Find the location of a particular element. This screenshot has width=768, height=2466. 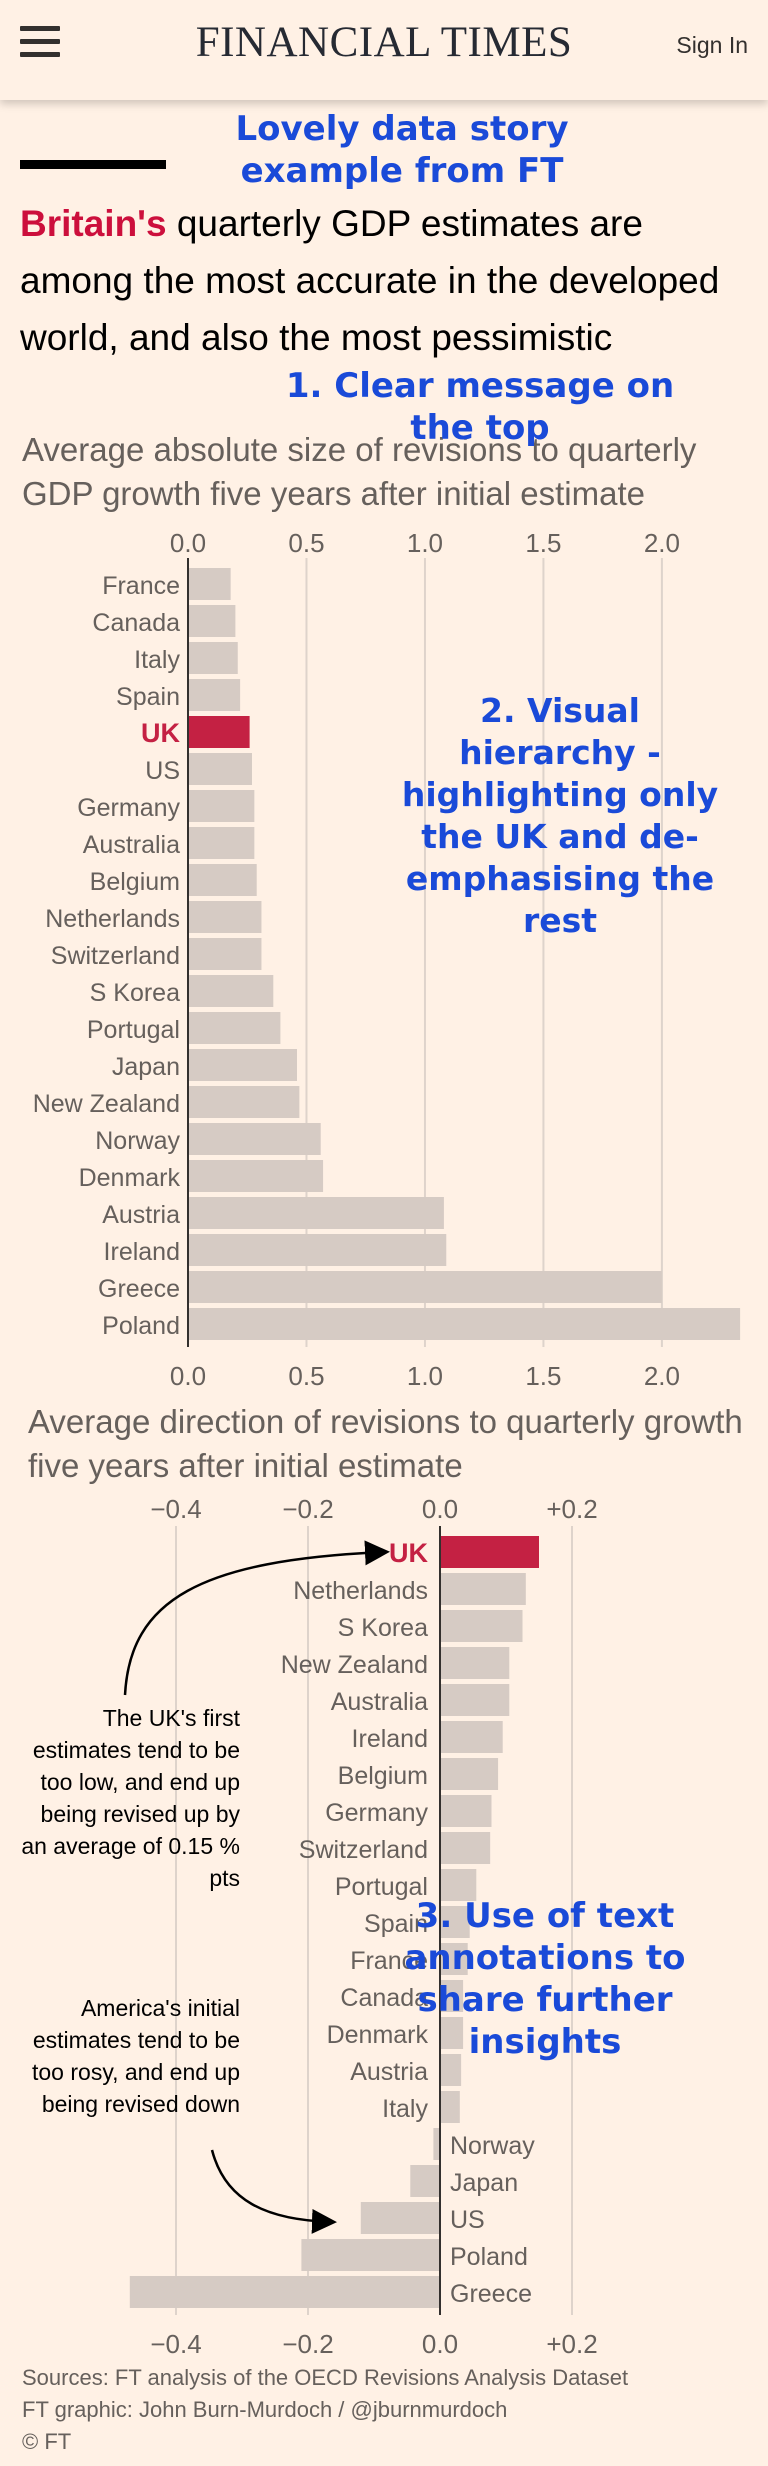

category-label: Japan is located at coordinates (146, 1067).